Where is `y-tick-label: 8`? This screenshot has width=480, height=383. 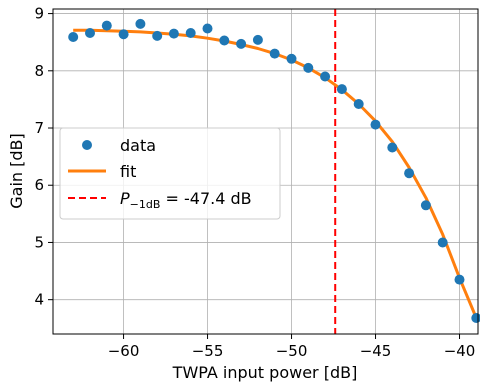
y-tick-label: 8 is located at coordinates (39, 71).